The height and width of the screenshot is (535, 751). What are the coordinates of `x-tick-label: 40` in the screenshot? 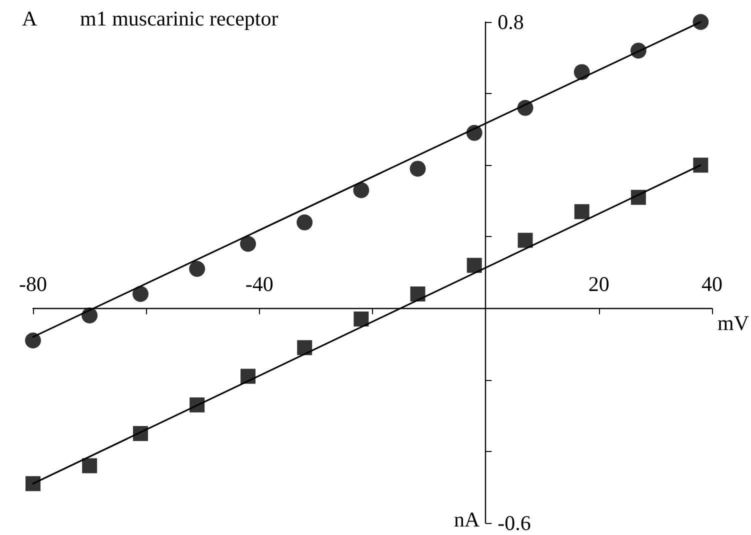 It's located at (712, 284).